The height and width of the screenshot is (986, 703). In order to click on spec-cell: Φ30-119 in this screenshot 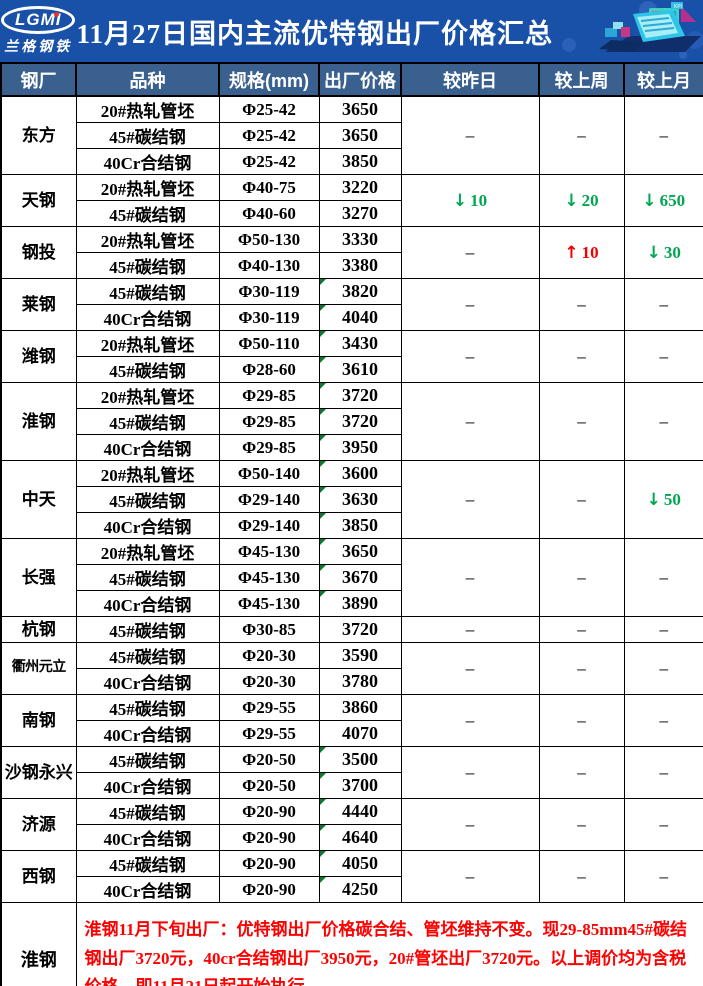, I will do `click(269, 291)`.